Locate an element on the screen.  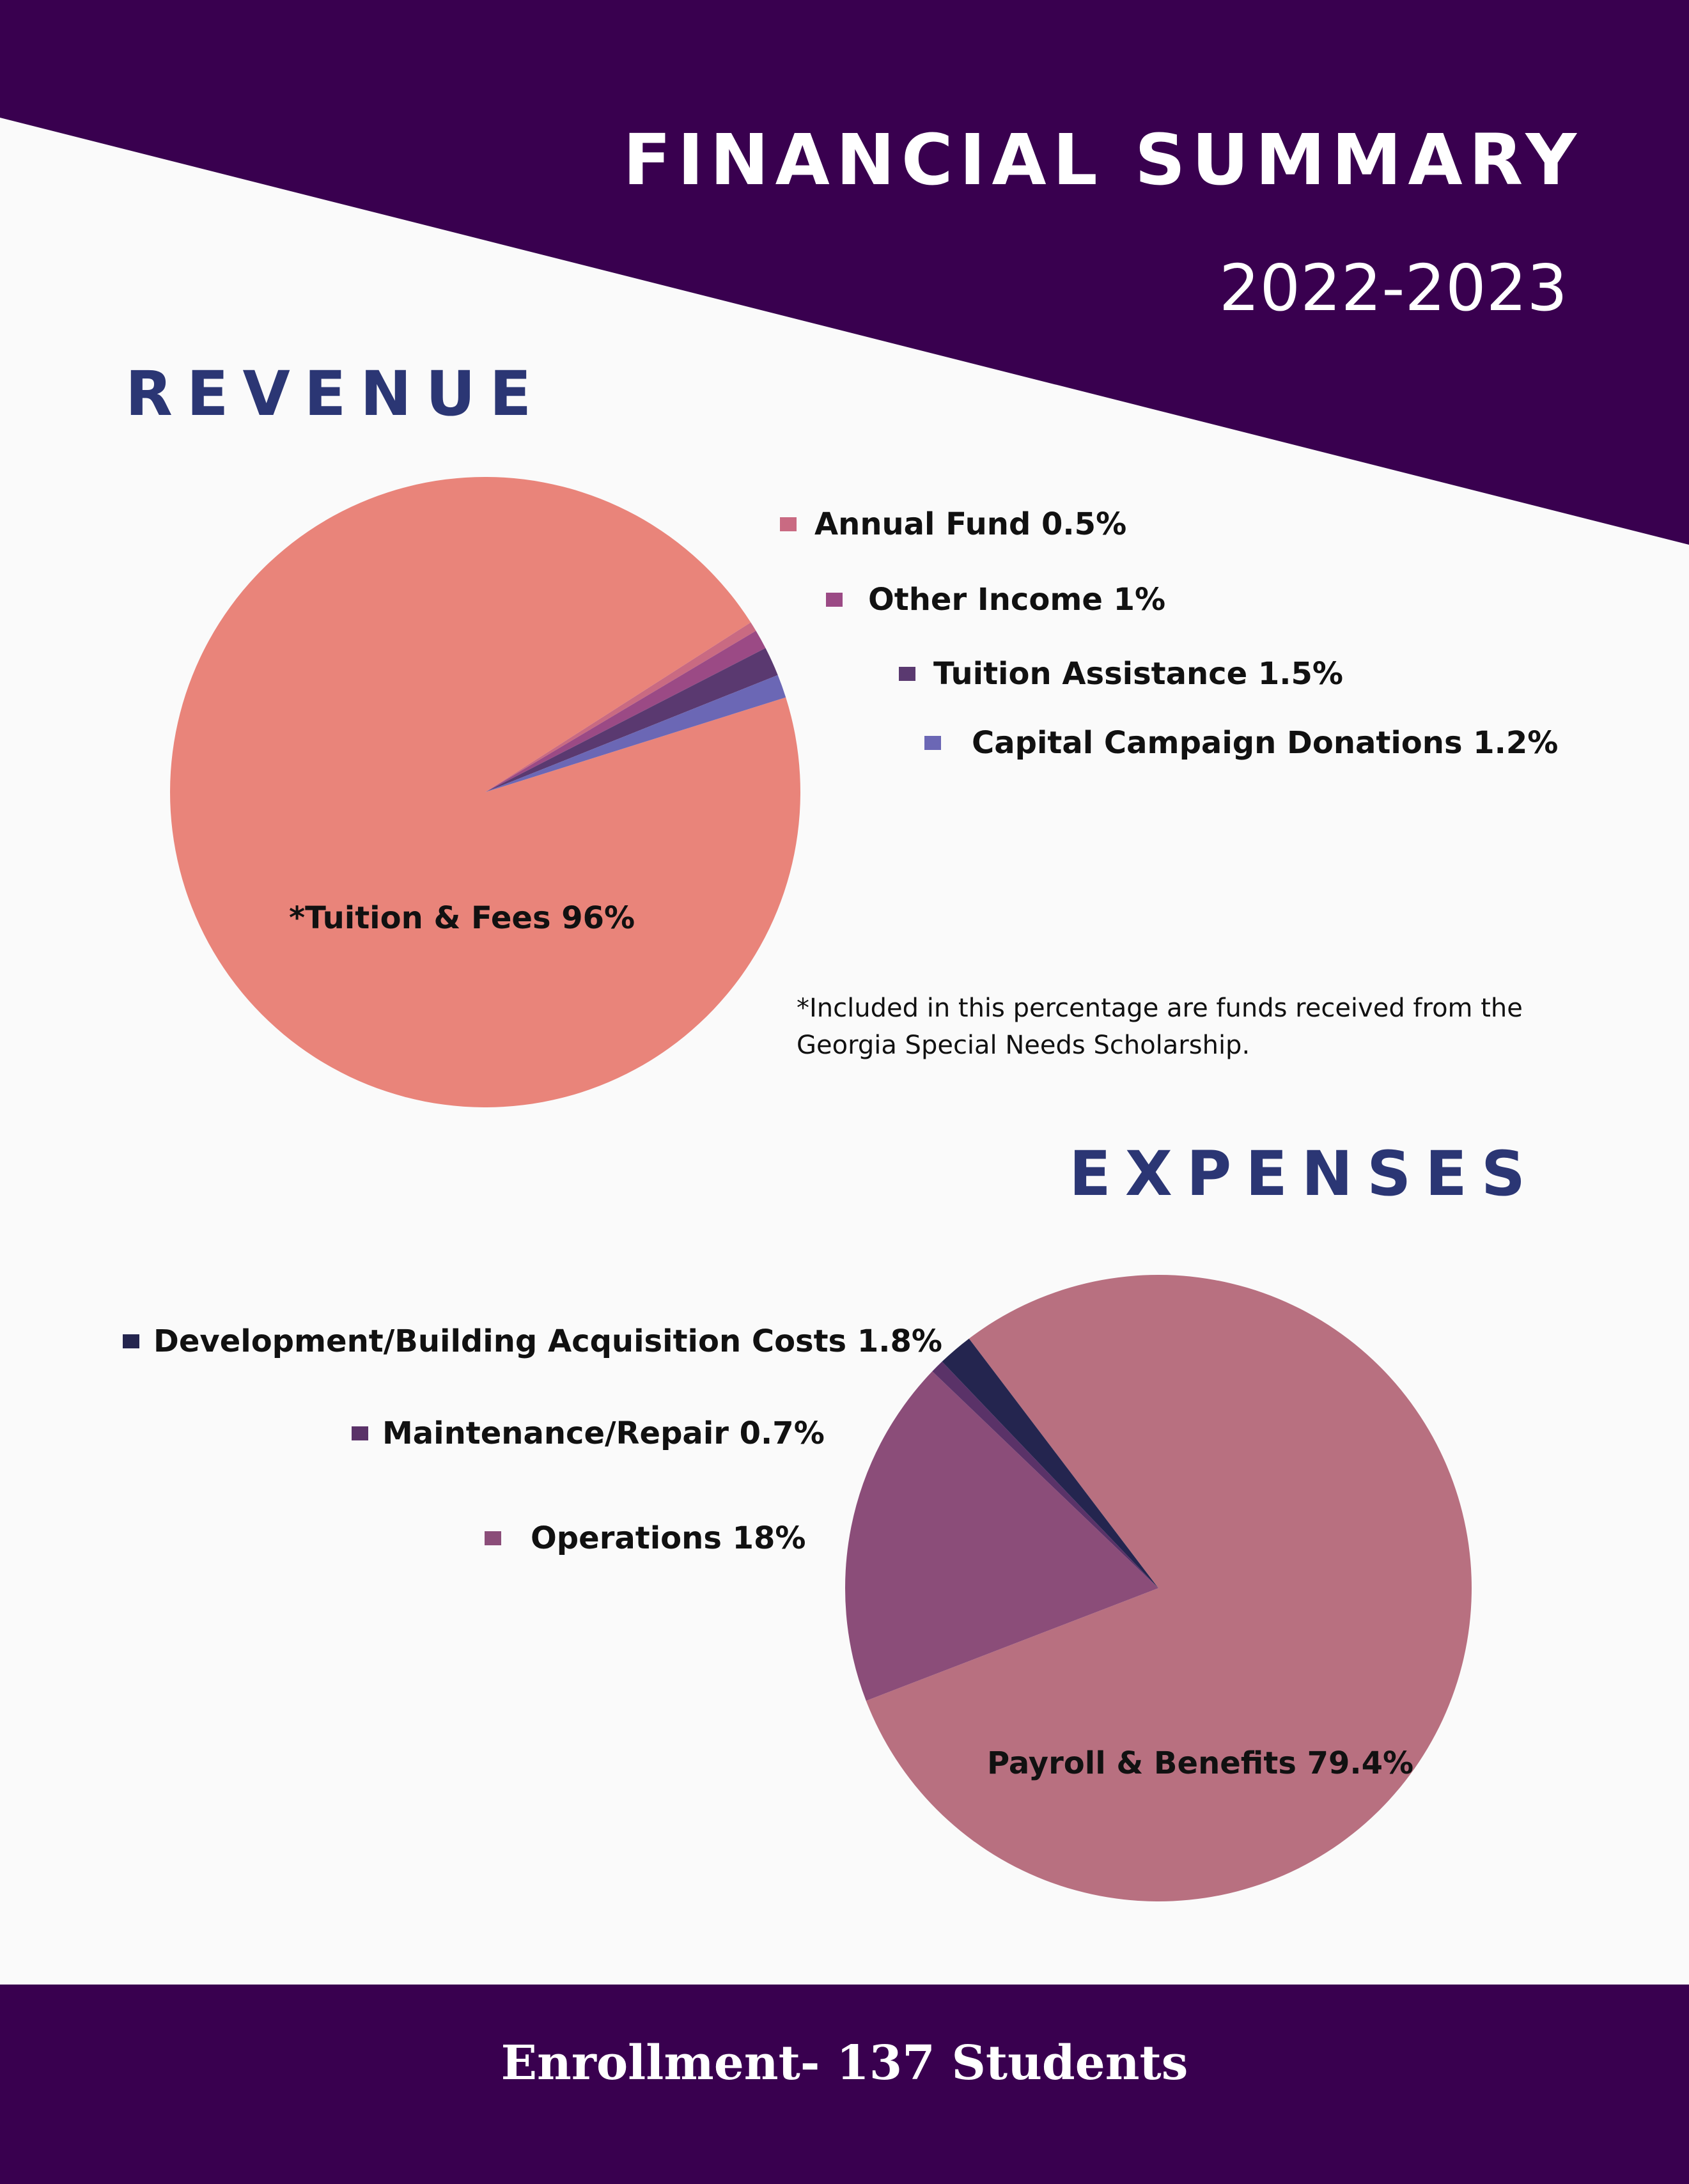
legend-item-annual-fund: Annual Fund 0.5% is located at coordinates (953, 524).